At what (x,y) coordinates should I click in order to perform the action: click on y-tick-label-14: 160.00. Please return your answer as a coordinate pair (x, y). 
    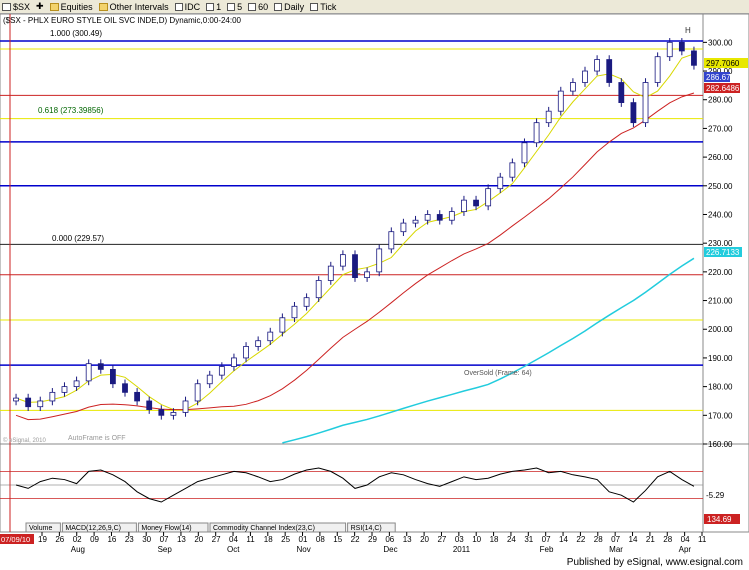
    Looking at the image, I should click on (720, 444).